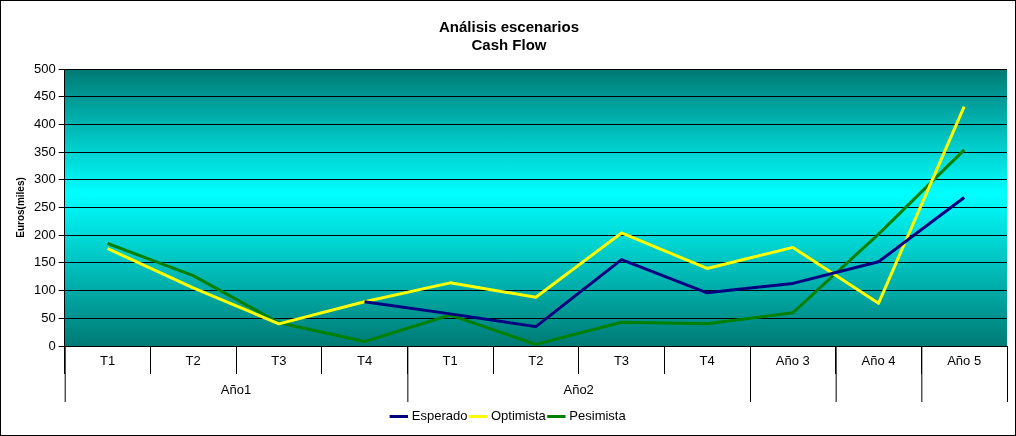 Image resolution: width=1016 pixels, height=436 pixels. I want to click on y-tick-label: 50, so click(48, 317).